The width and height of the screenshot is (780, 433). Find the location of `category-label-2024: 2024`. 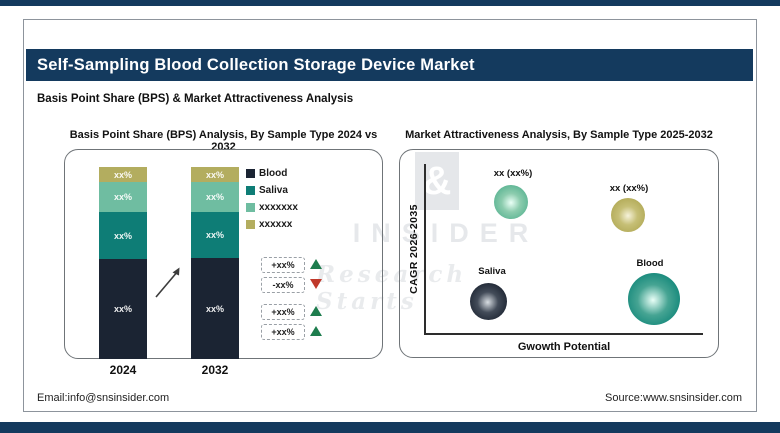

category-label-2024: 2024 is located at coordinates (123, 370).